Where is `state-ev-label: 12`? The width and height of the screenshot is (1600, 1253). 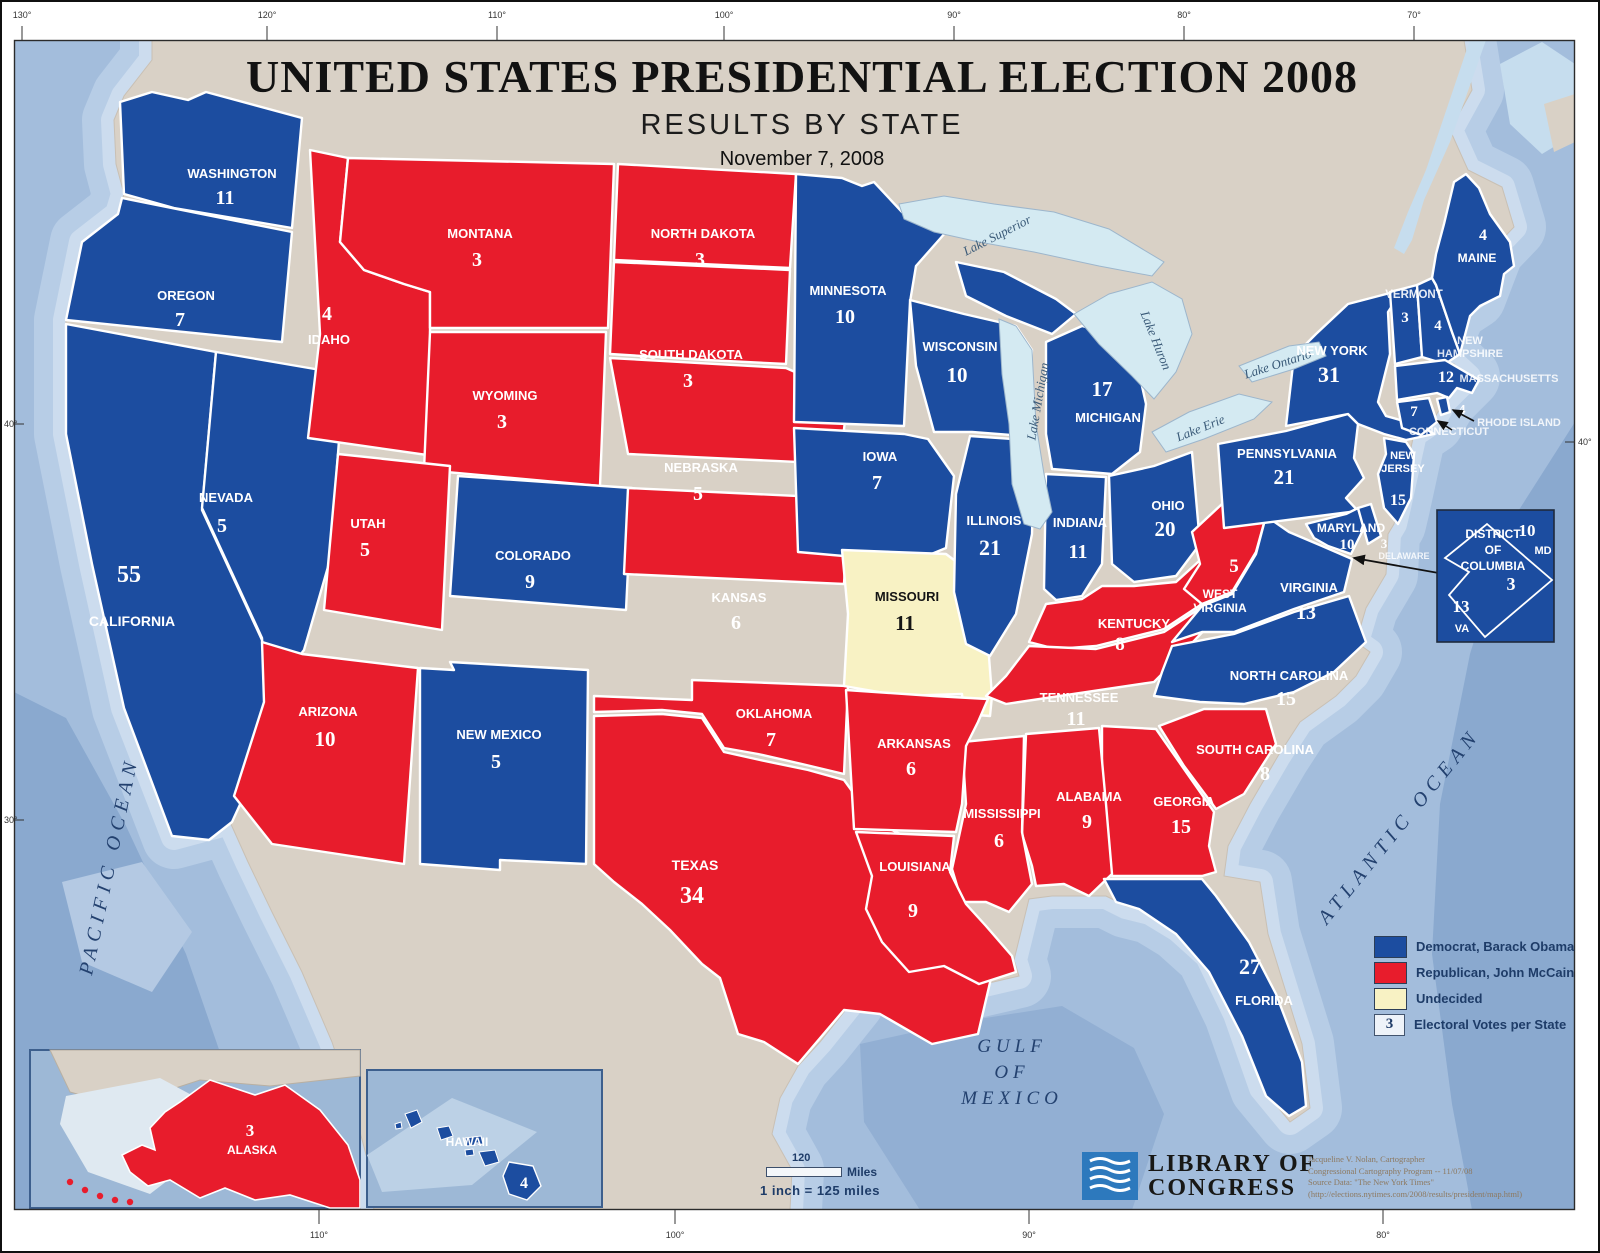
state-ev-label: 12 is located at coordinates (1446, 377).